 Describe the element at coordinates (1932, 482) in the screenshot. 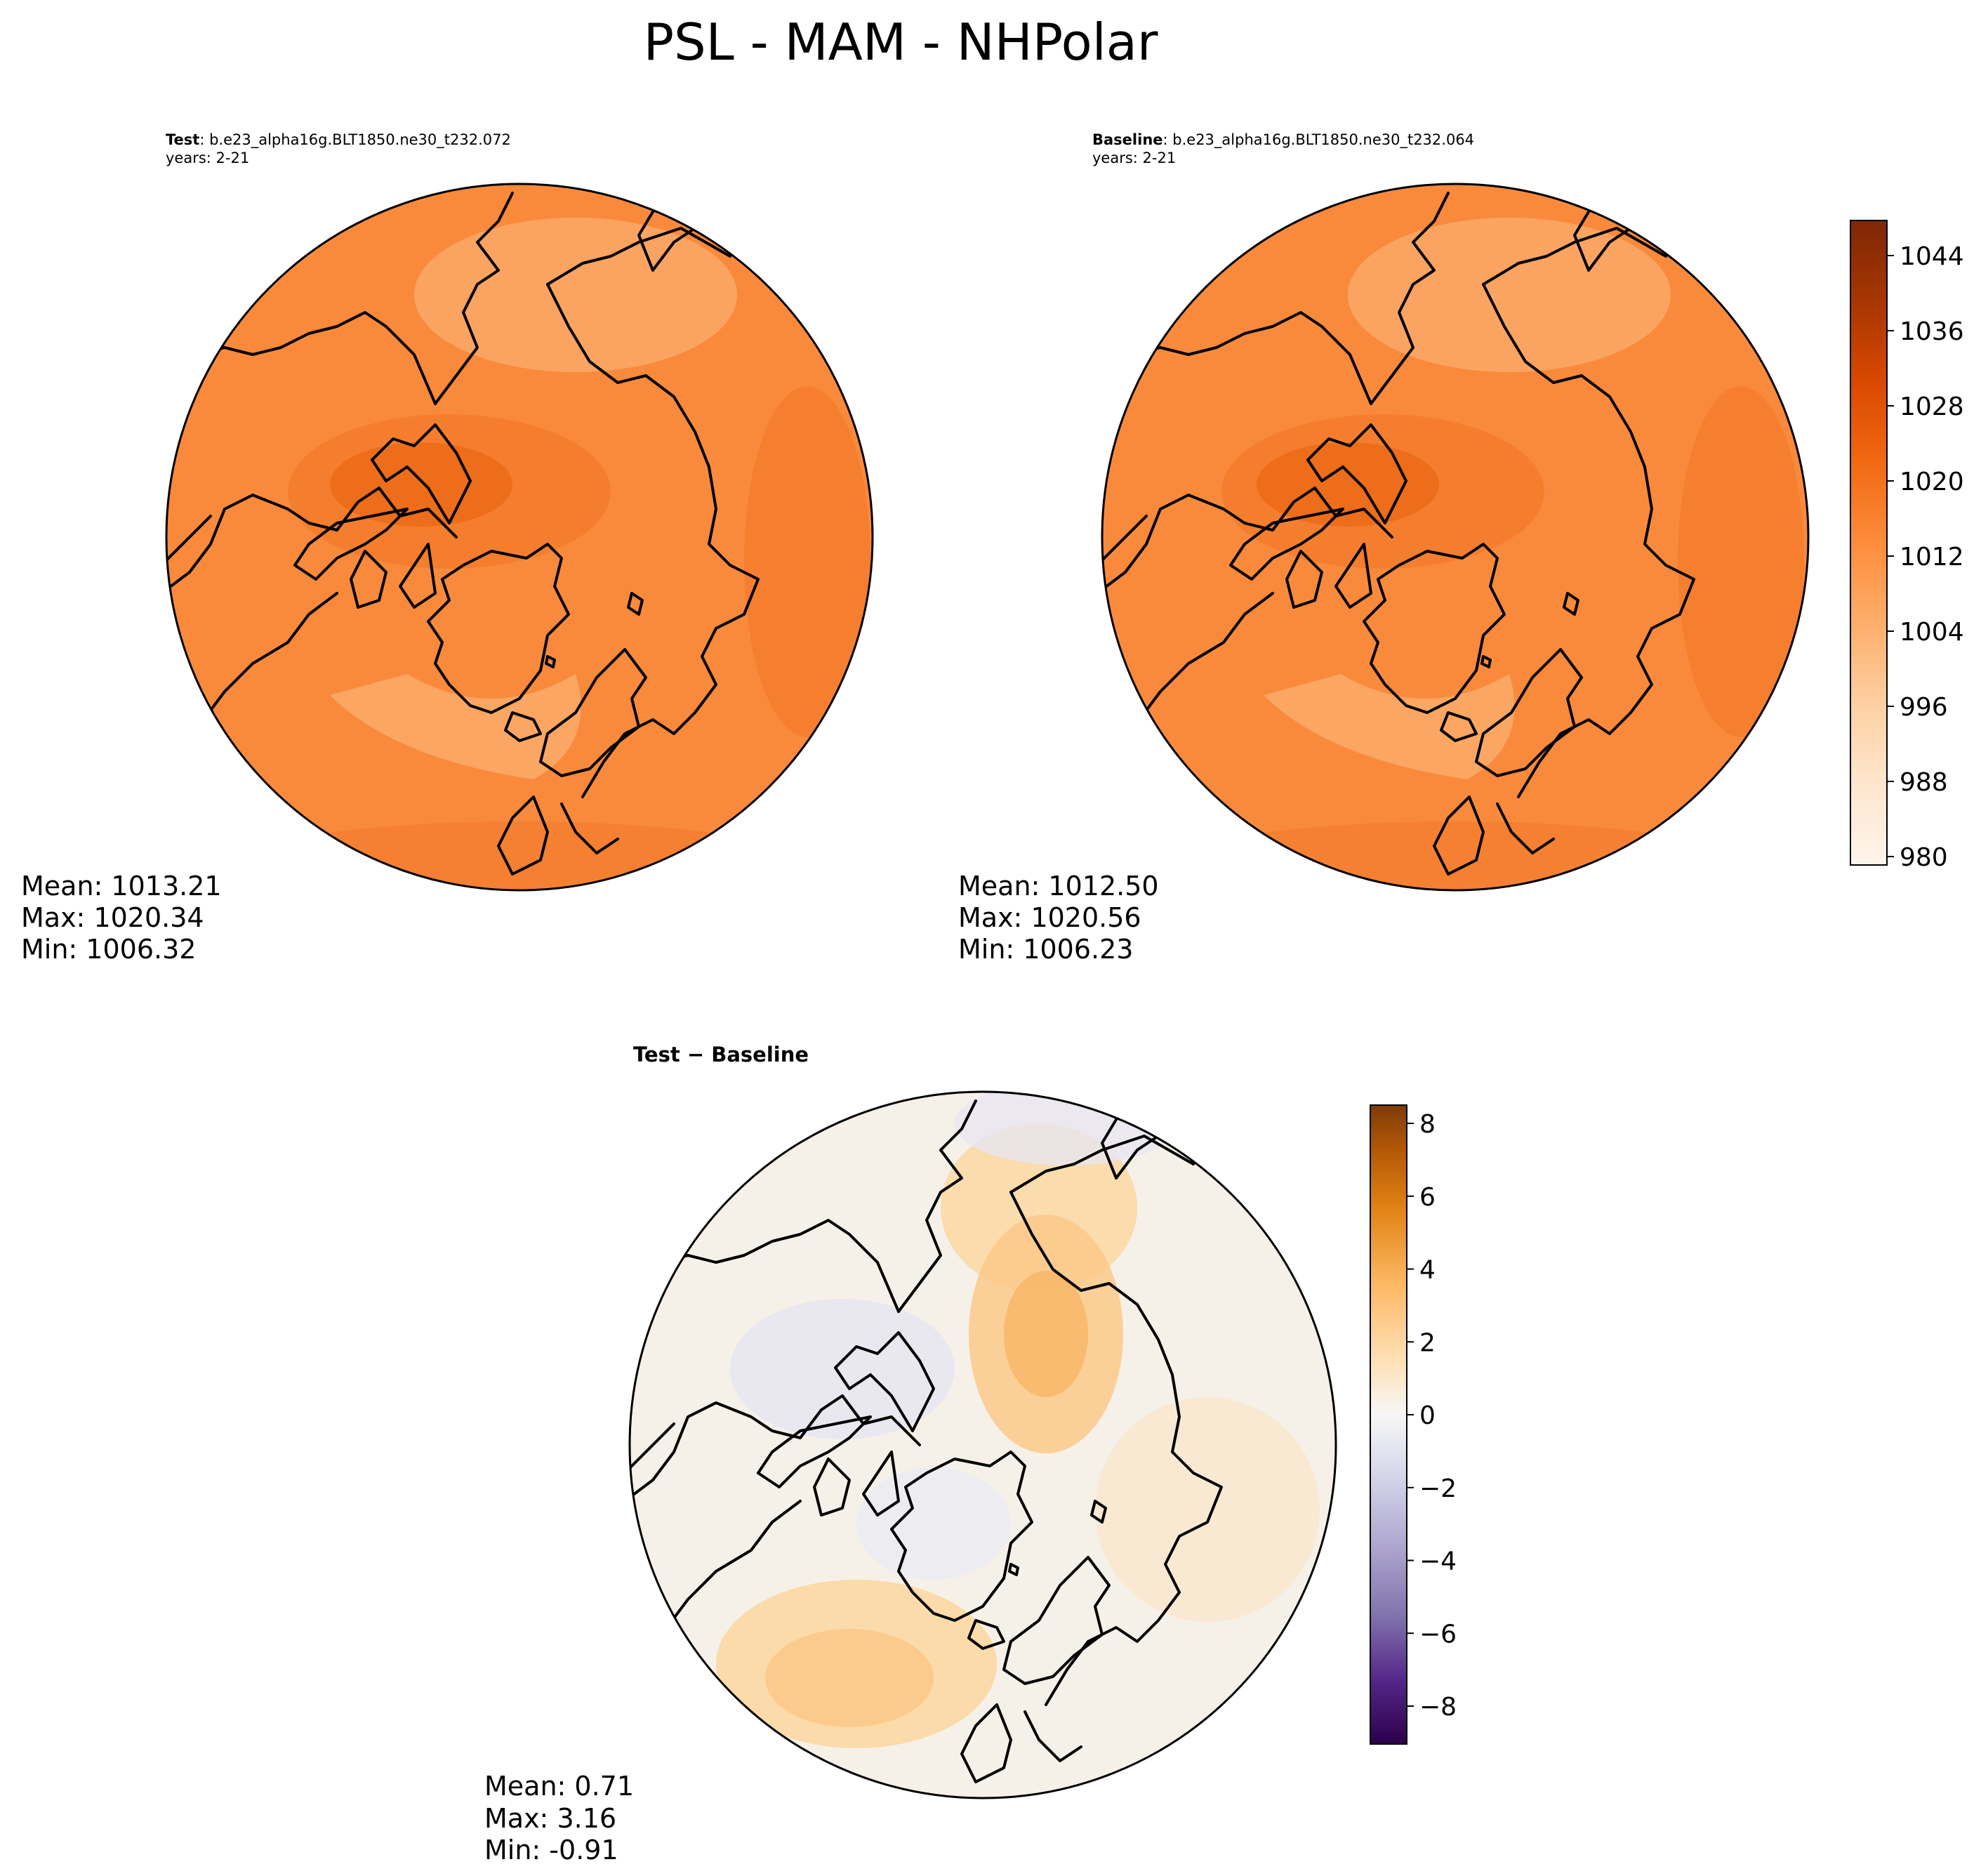

I see `colorbar-tick-label: 1020` at that location.